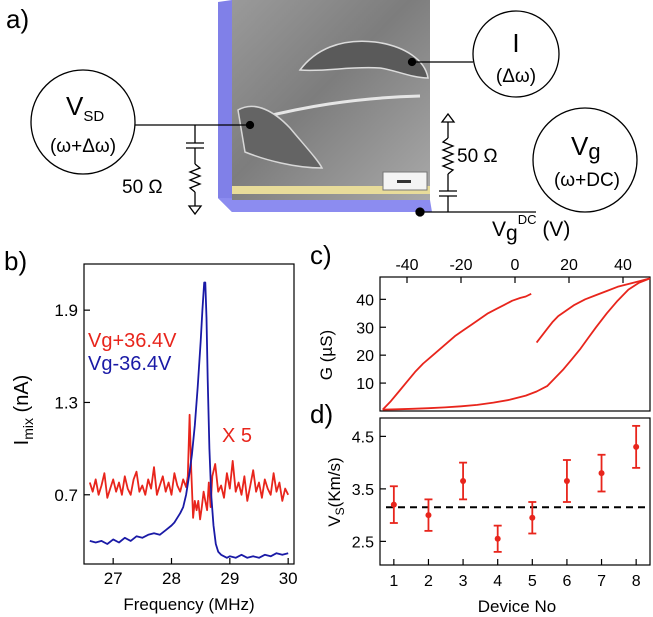  What do you see at coordinates (515, 488) in the screenshot?
I see `panel-d-plot` at bounding box center [515, 488].